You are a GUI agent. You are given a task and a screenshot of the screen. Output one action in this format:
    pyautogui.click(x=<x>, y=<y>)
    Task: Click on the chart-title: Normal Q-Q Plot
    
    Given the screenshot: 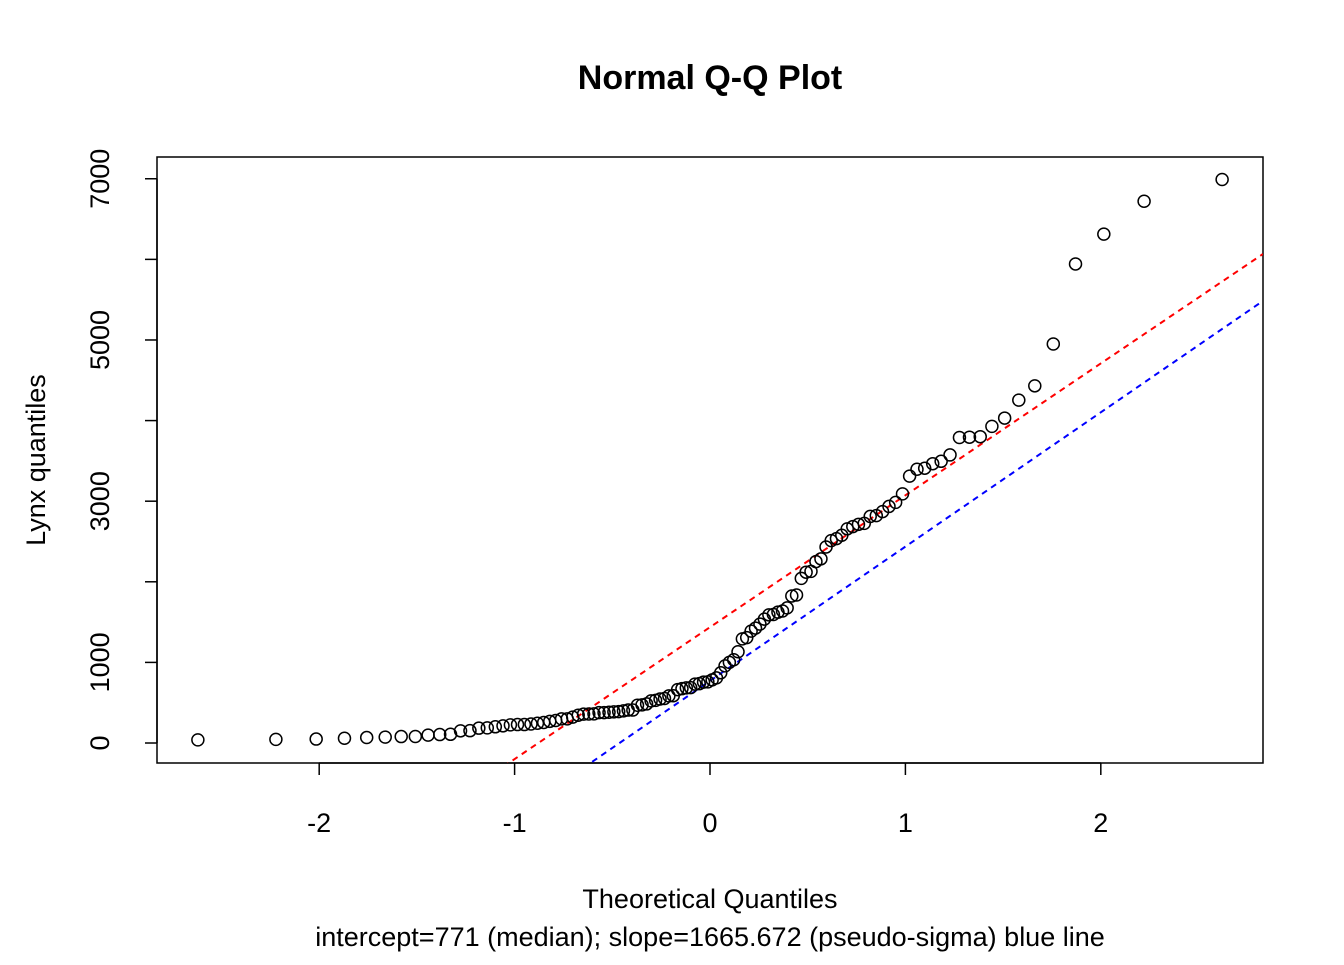 What is the action you would take?
    pyautogui.click(x=710, y=78)
    